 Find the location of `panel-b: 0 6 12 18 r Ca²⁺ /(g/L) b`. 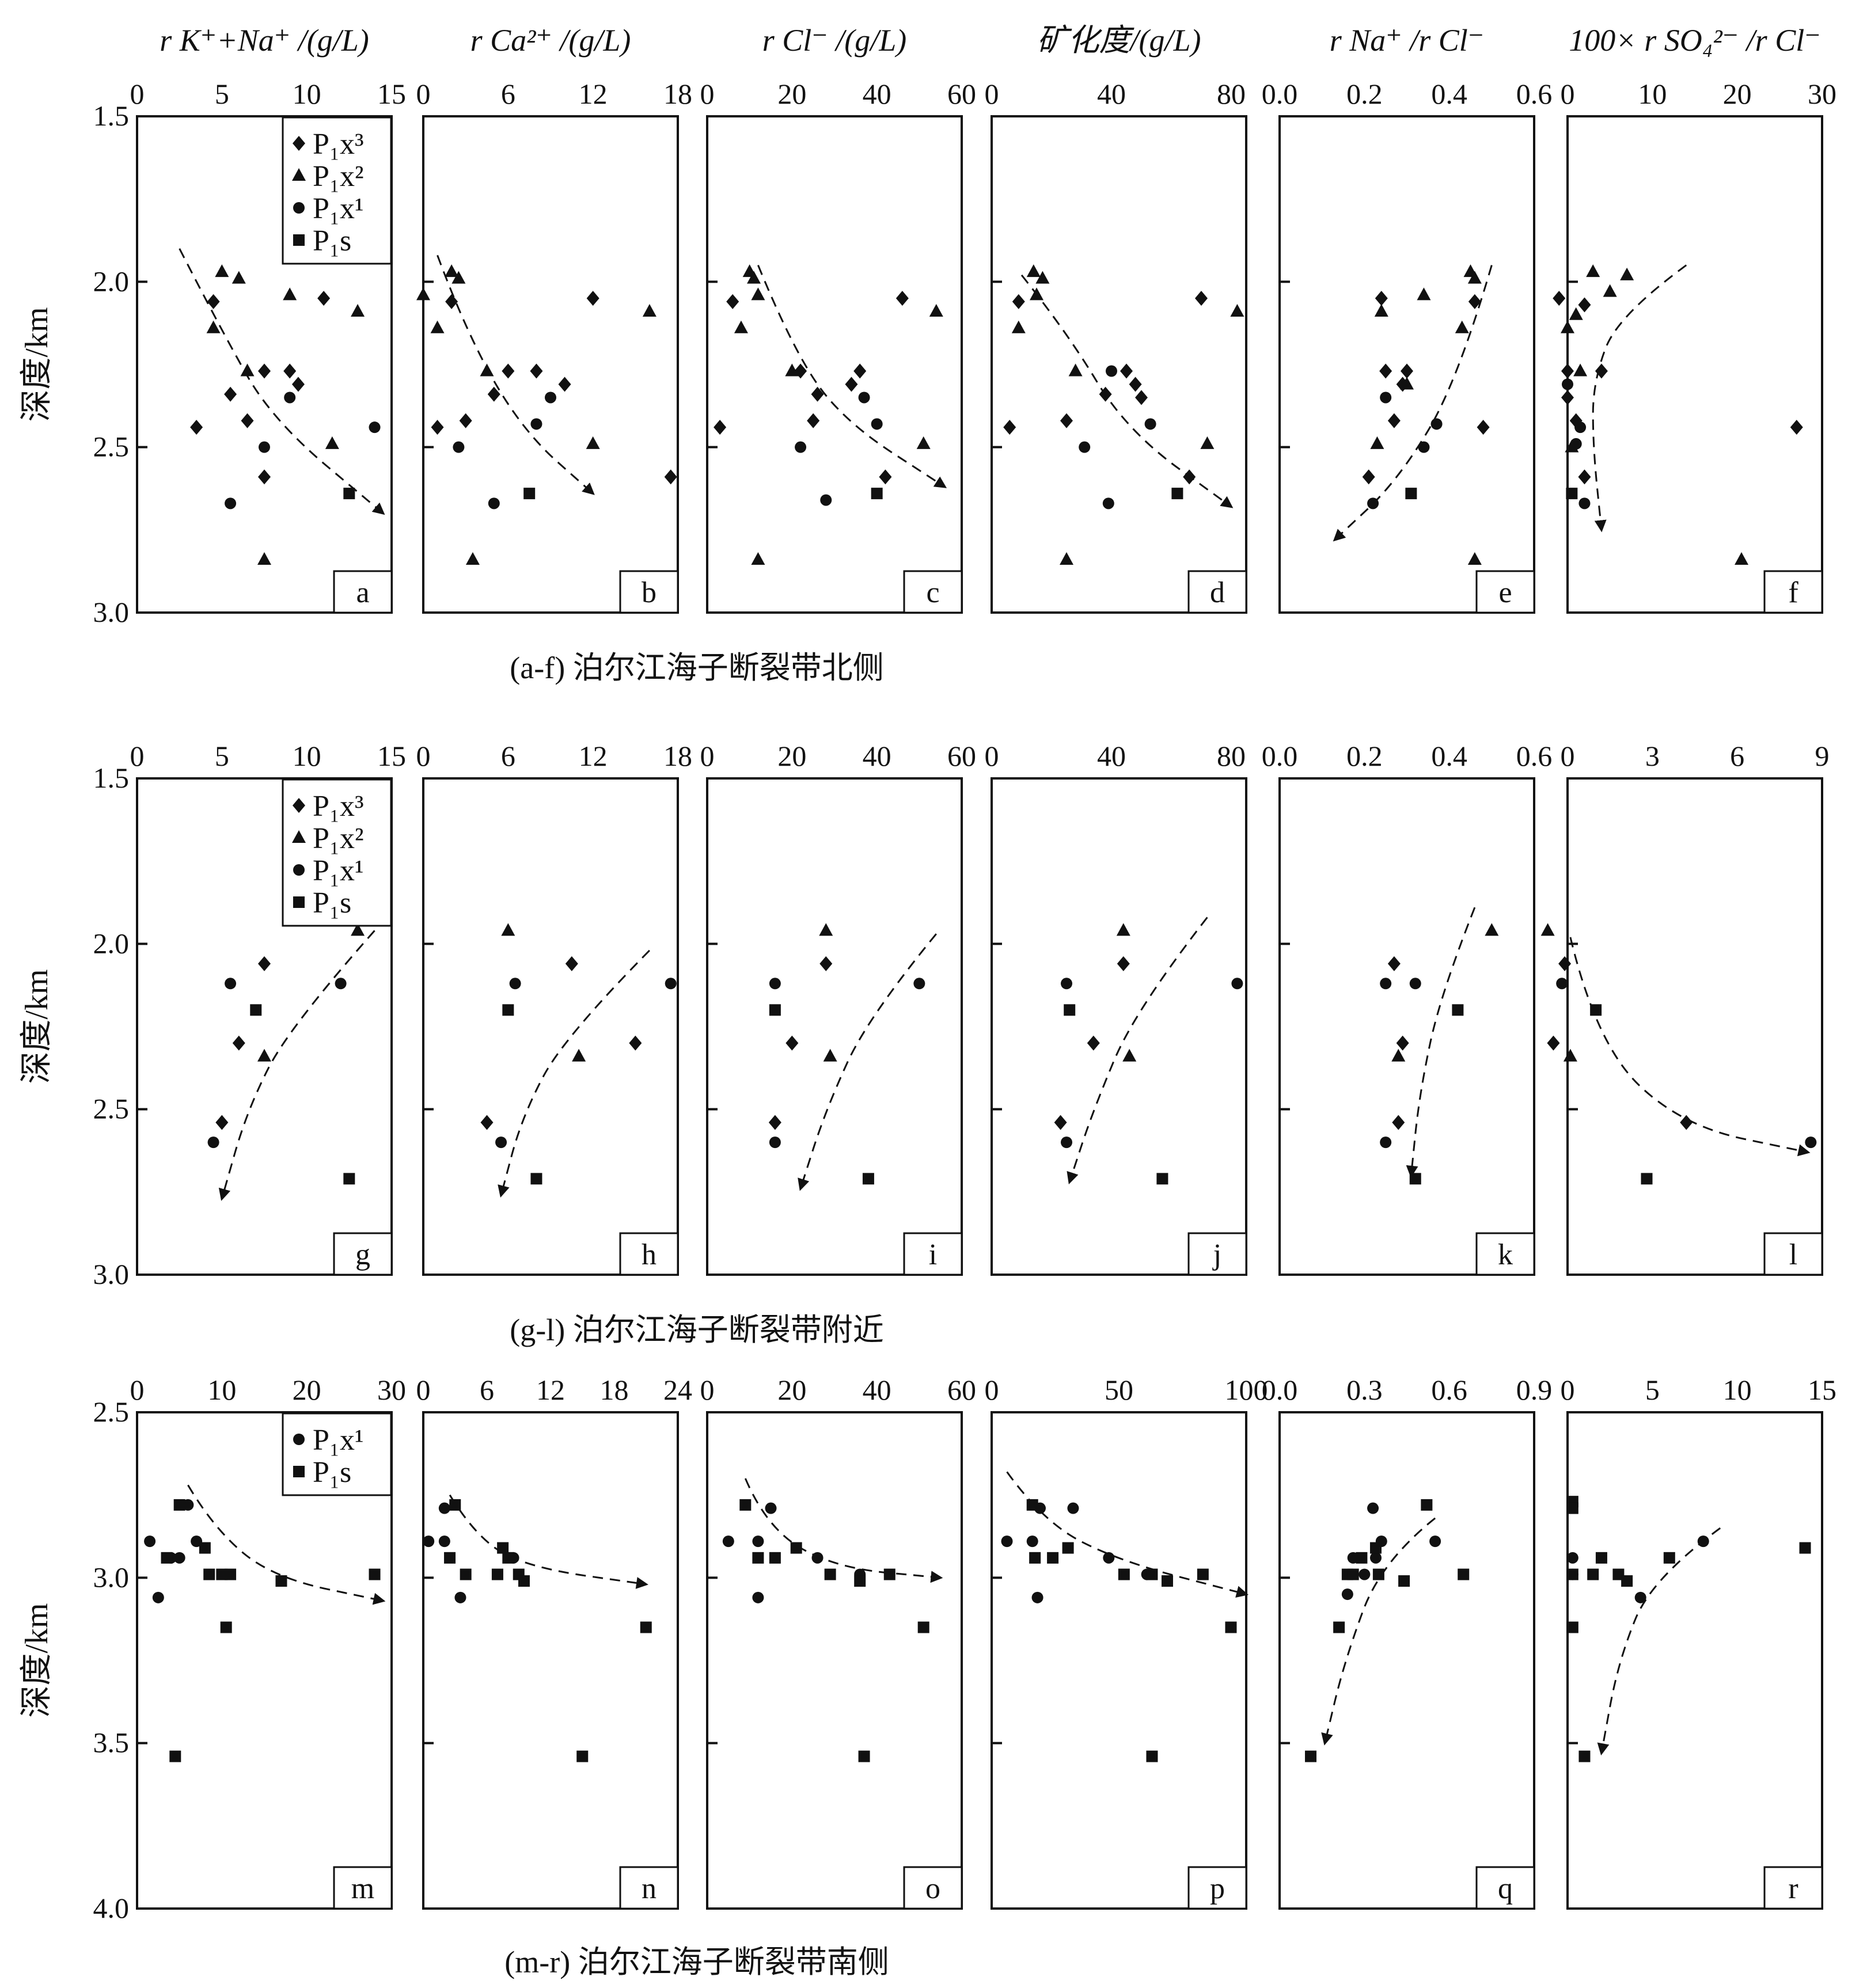

panel-b: 0 6 12 18 r Ca²⁺ /(g/L) b is located at coordinates (554, 319).